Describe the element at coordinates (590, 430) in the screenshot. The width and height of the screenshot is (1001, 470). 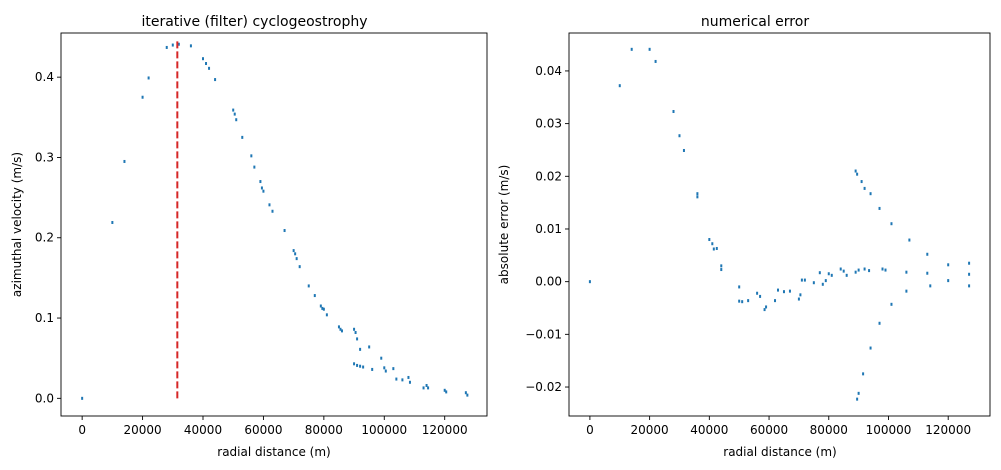
I see `error-plot-x-tick-label: 0` at that location.